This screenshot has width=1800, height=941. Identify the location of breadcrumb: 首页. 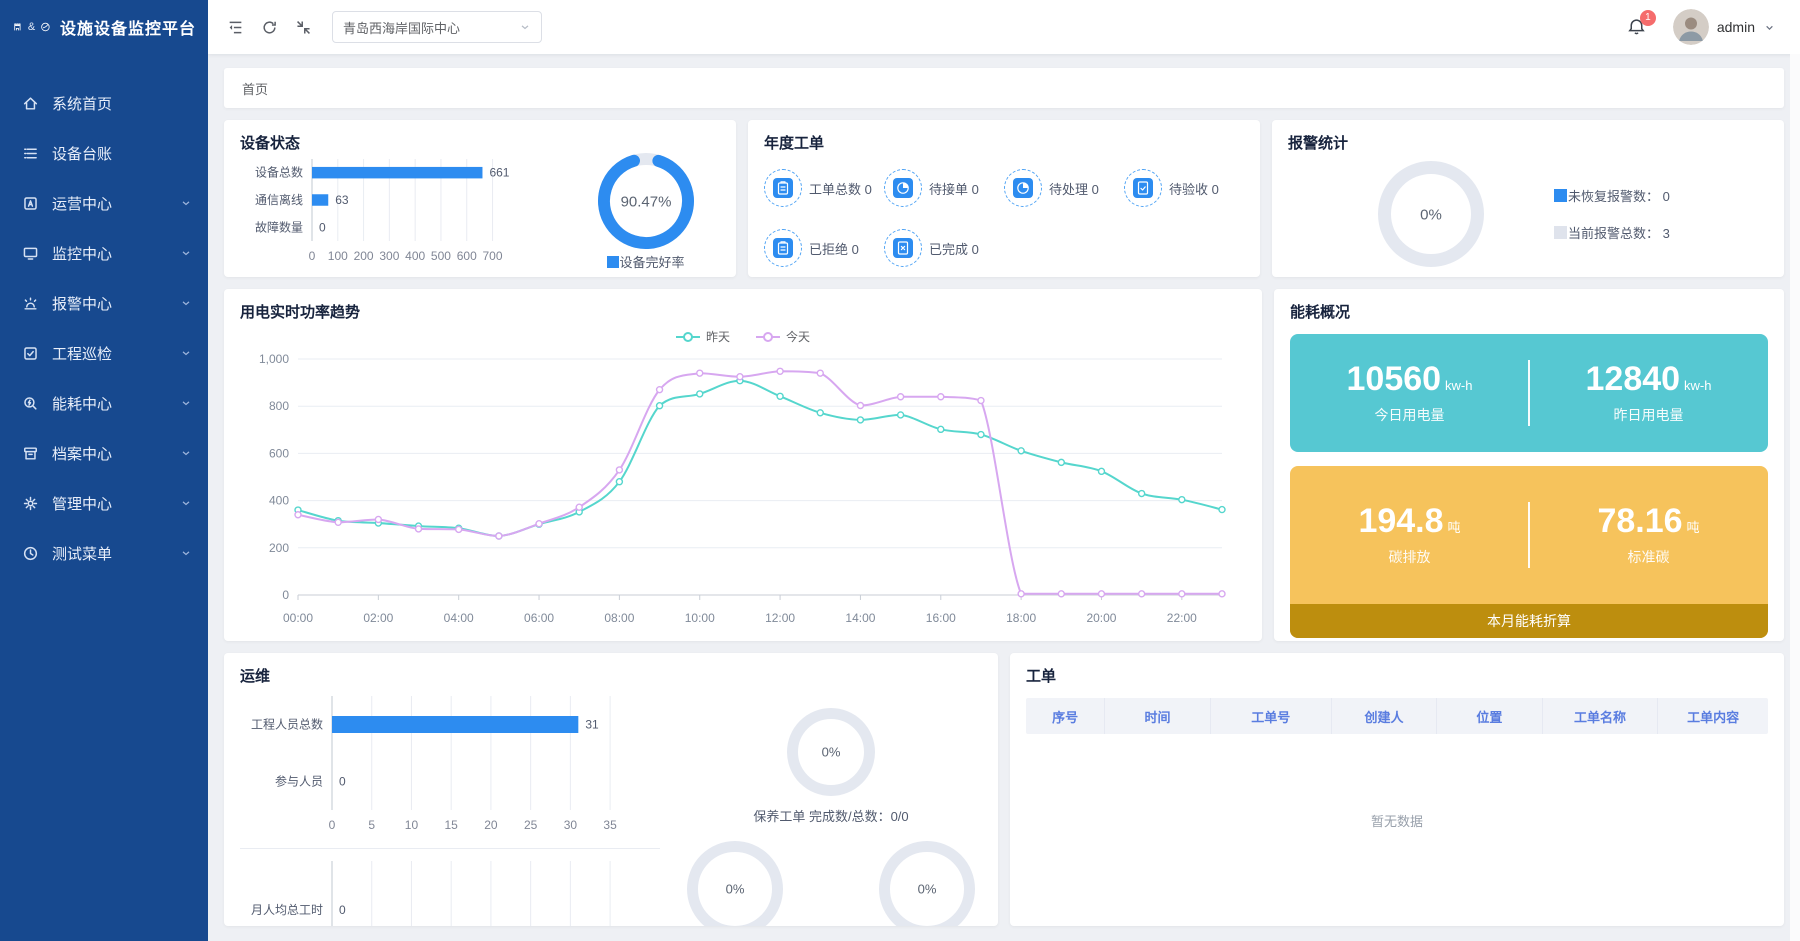
(1004, 88).